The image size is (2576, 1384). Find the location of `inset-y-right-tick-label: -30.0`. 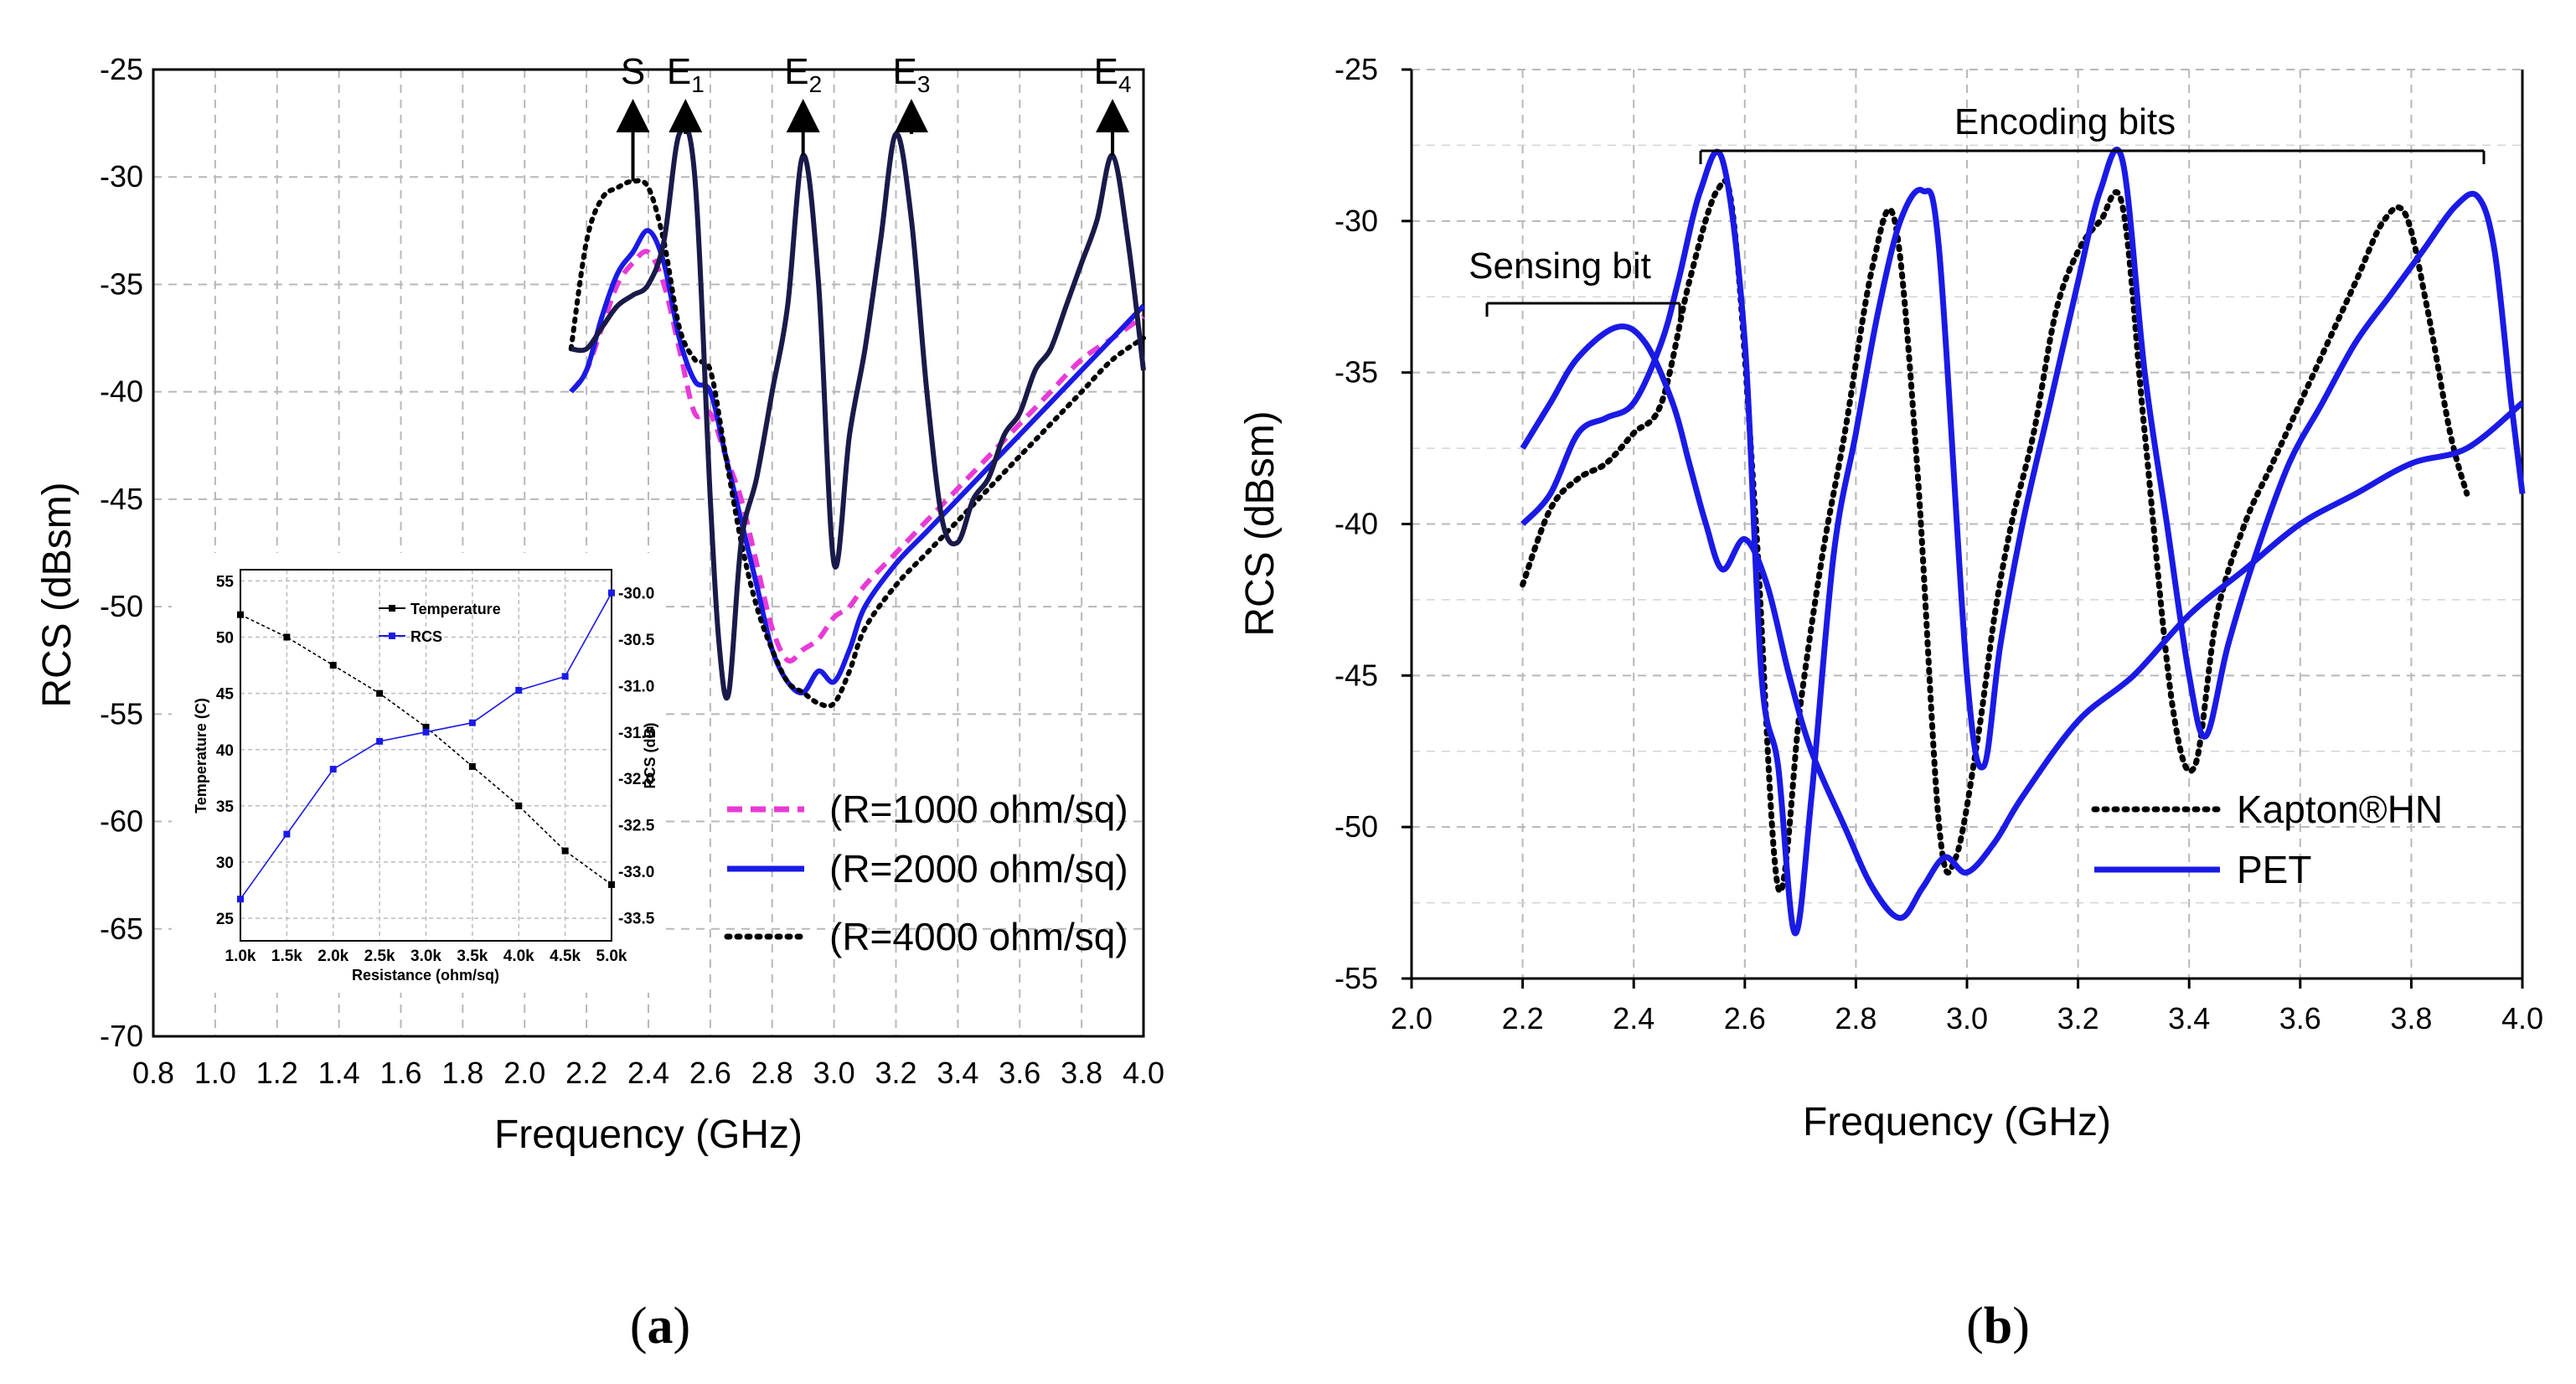

inset-y-right-tick-label: -30.0 is located at coordinates (636, 594).